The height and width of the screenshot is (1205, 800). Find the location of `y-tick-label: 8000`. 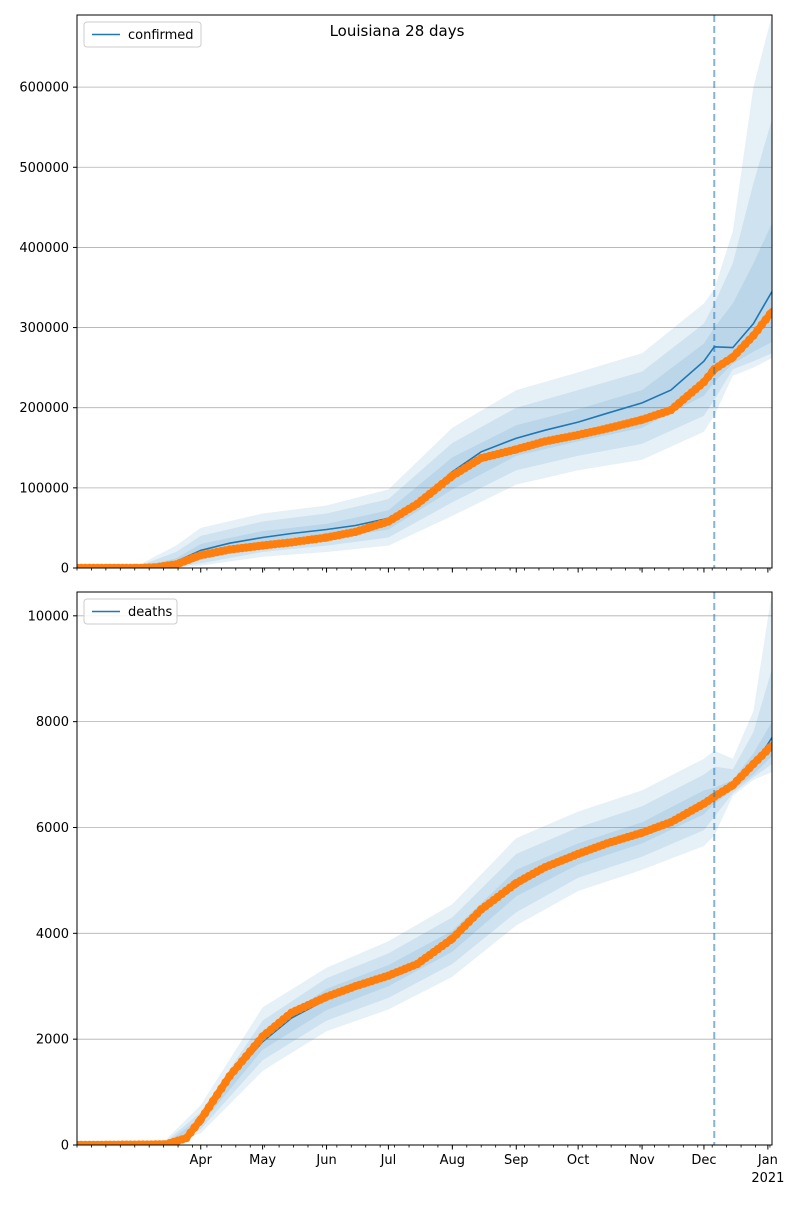

y-tick-label: 8000 is located at coordinates (52, 722).